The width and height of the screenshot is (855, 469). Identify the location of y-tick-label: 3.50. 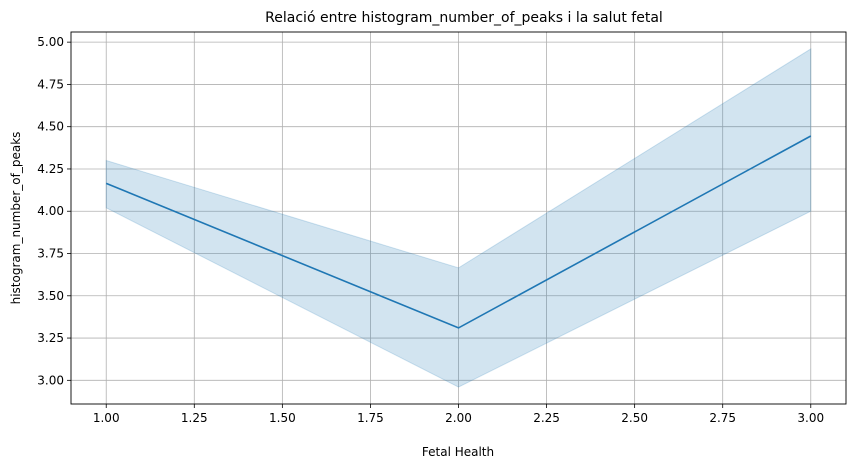
(50, 296).